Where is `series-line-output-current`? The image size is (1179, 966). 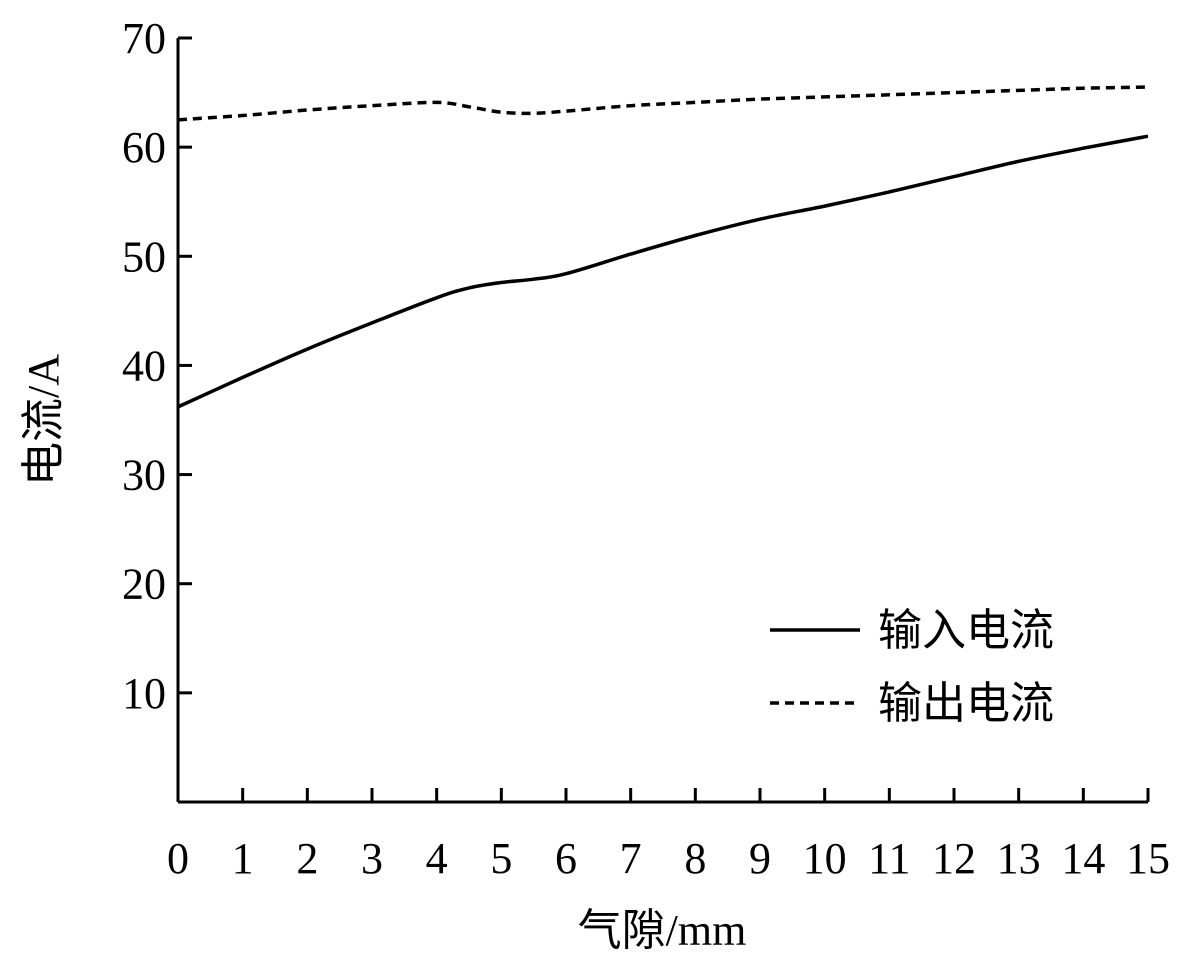 series-line-output-current is located at coordinates (663, 103).